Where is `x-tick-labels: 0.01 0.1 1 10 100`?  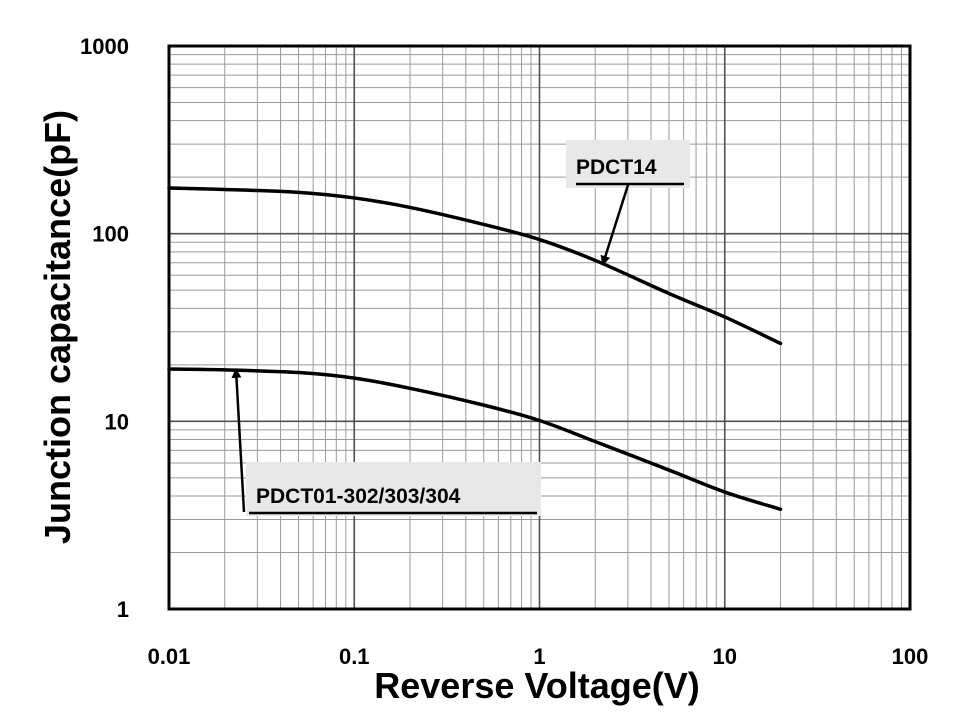 x-tick-labels: 0.01 0.1 1 10 100 is located at coordinates (538, 656).